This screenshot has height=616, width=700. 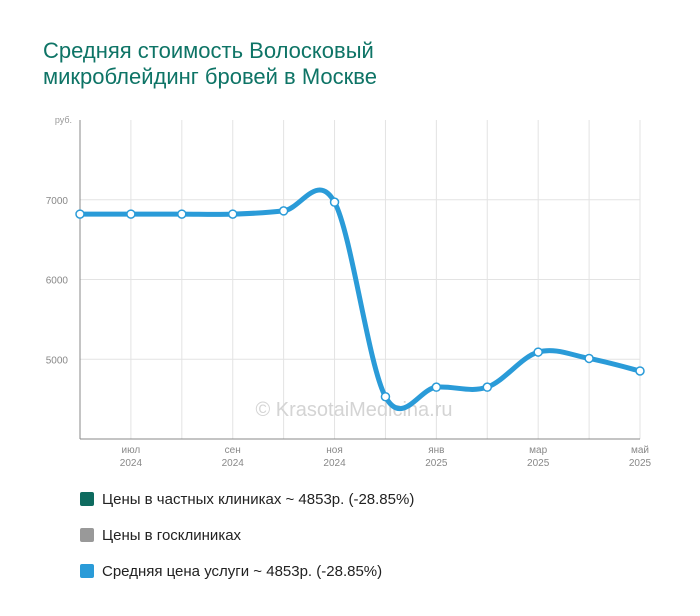 What do you see at coordinates (172, 535) in the screenshot?
I see `legend-label-public: Цены в госклиниках` at bounding box center [172, 535].